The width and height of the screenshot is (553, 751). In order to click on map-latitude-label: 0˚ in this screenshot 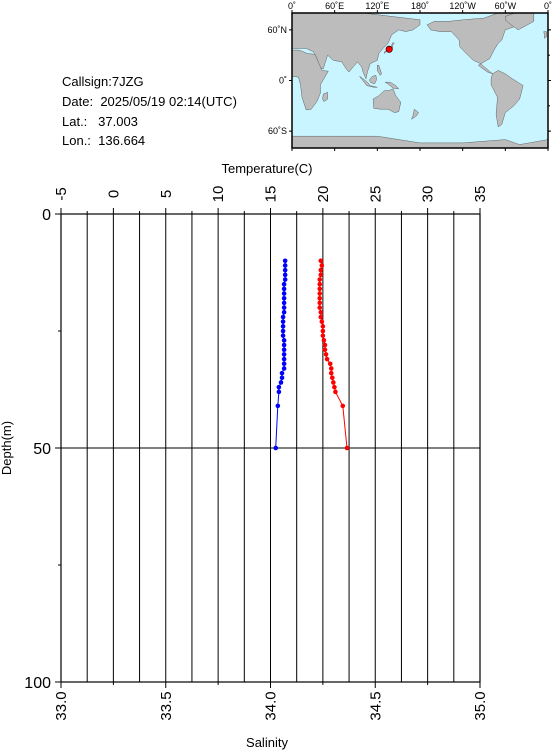, I will do `click(283, 81)`.